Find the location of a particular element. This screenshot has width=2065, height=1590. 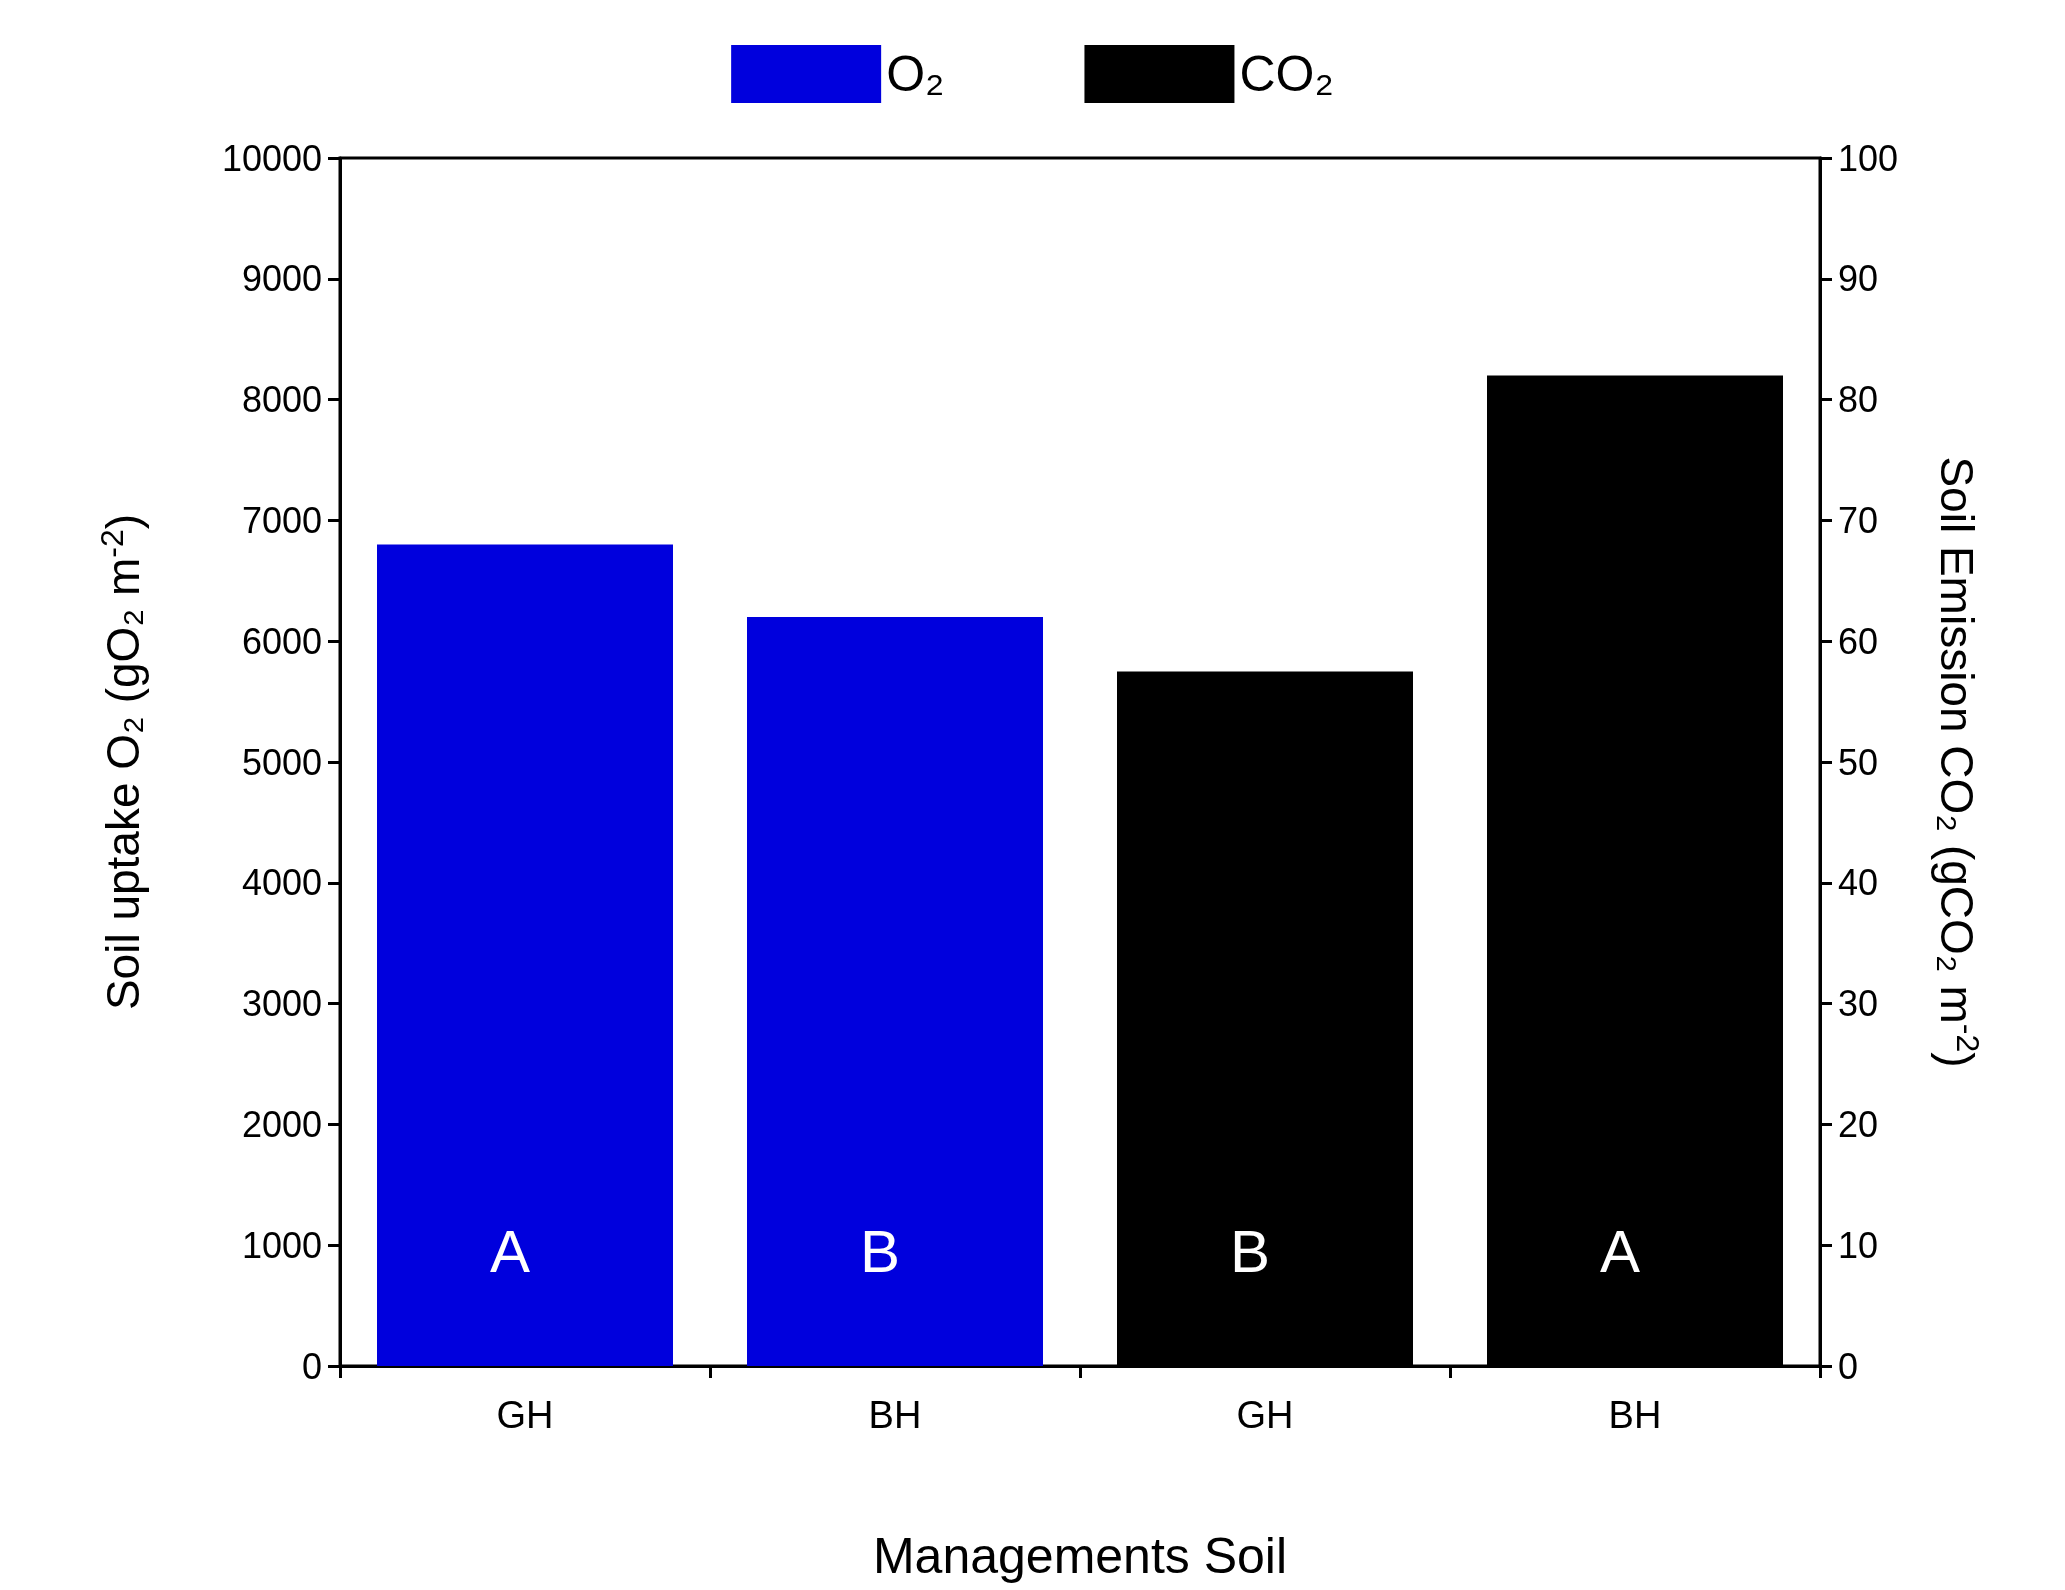

y2-tick-label: 10 is located at coordinates (1858, 1245).